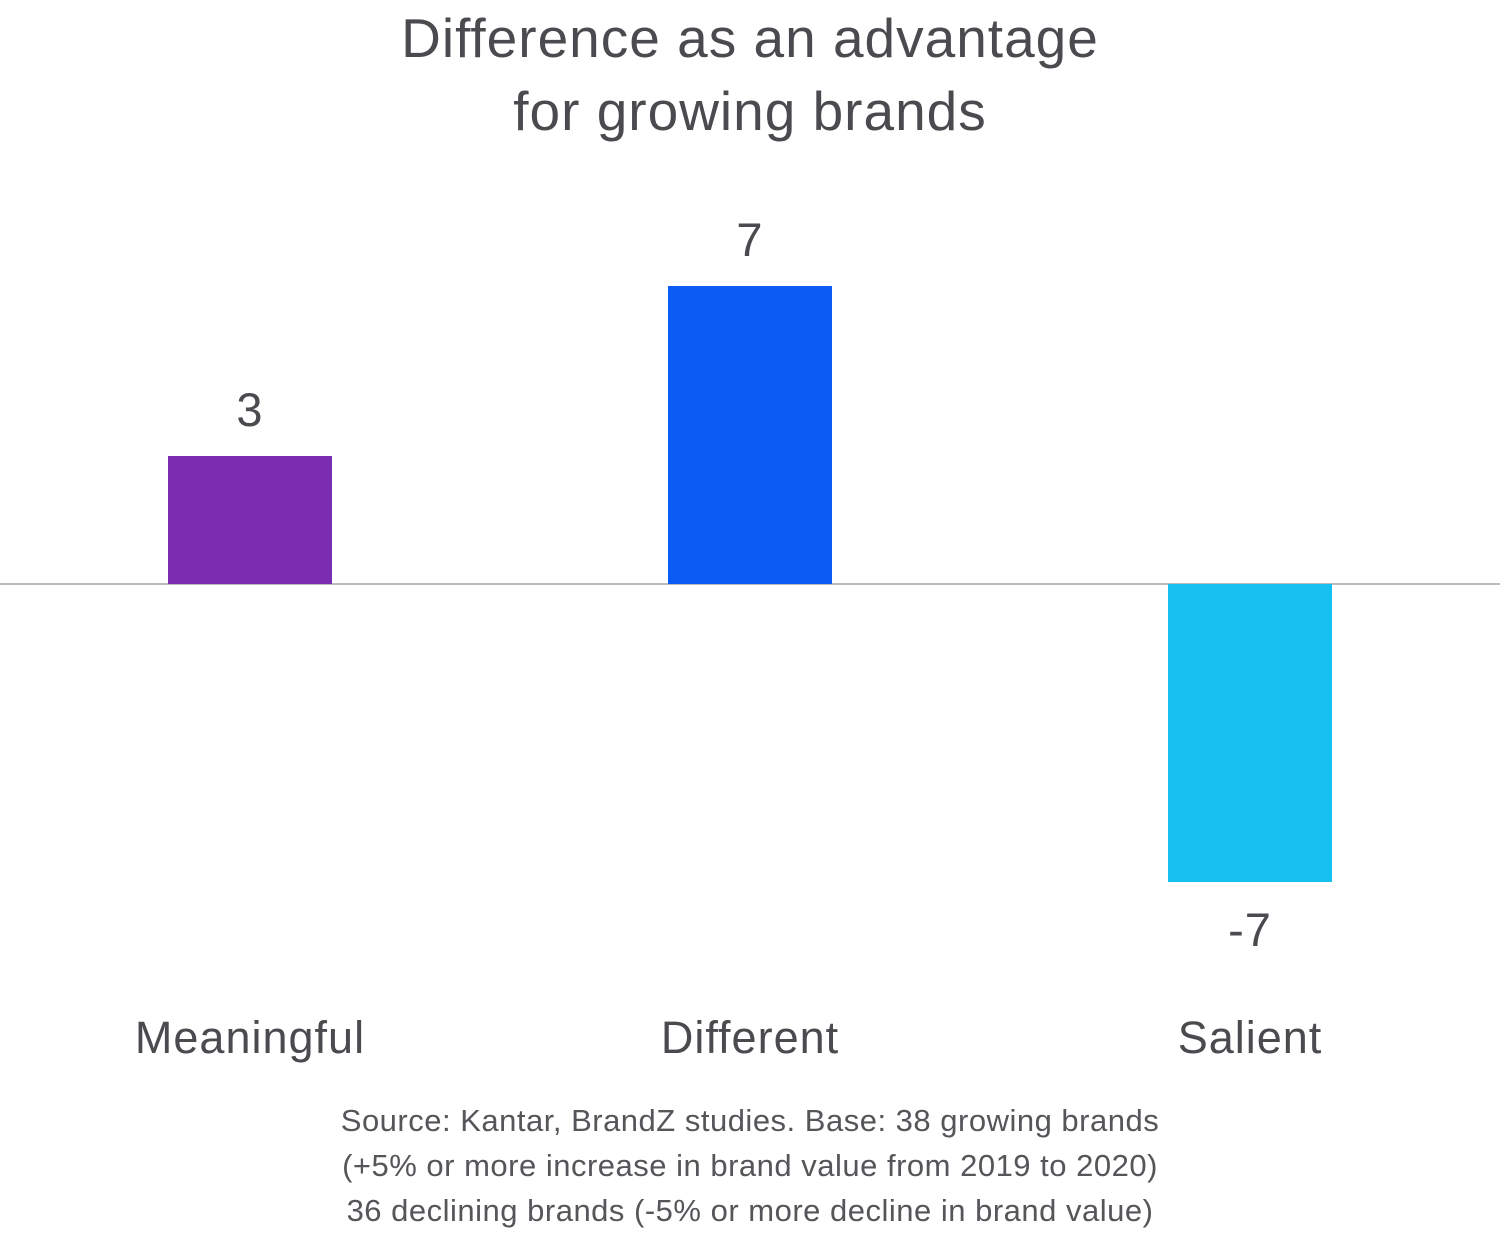 The image size is (1500, 1234). What do you see at coordinates (750, 38) in the screenshot?
I see `chart-title-line-1: Difference as an advantage` at bounding box center [750, 38].